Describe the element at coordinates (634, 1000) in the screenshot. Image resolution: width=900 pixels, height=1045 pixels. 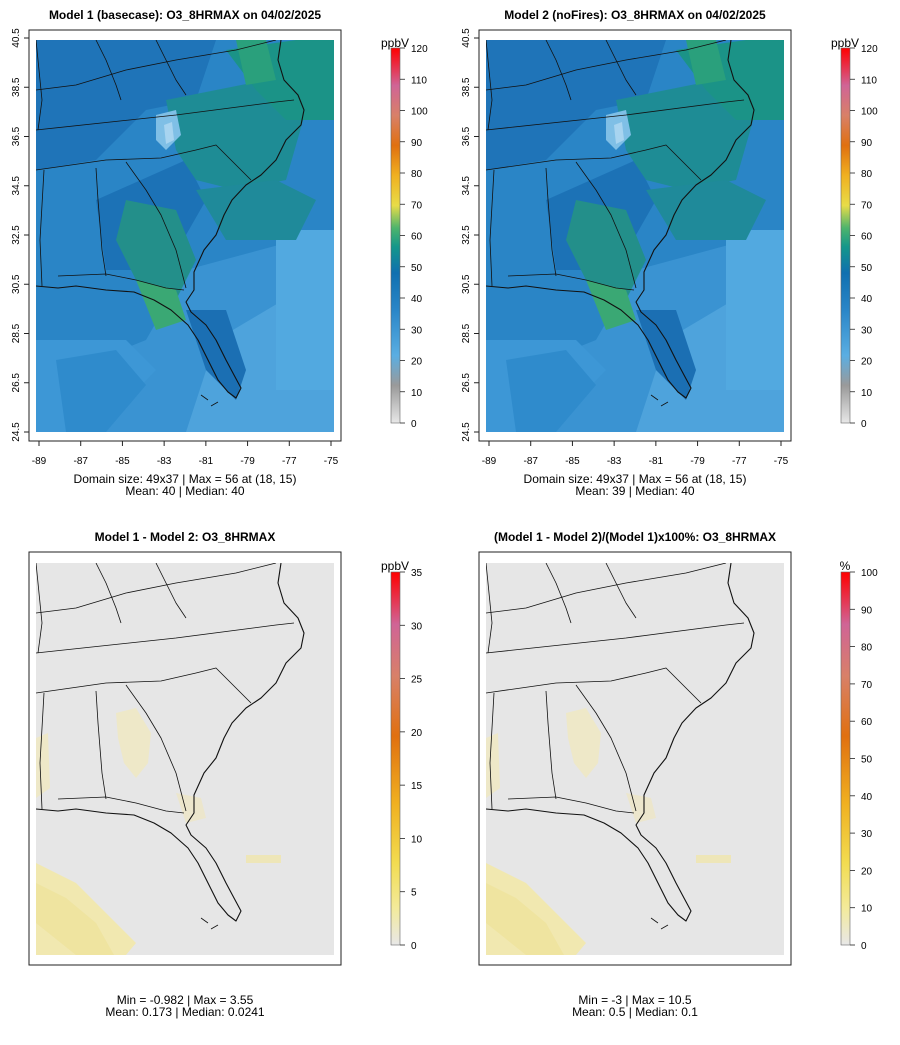
I see `stats-line-1: Min = -3 | Max = 10.5` at that location.